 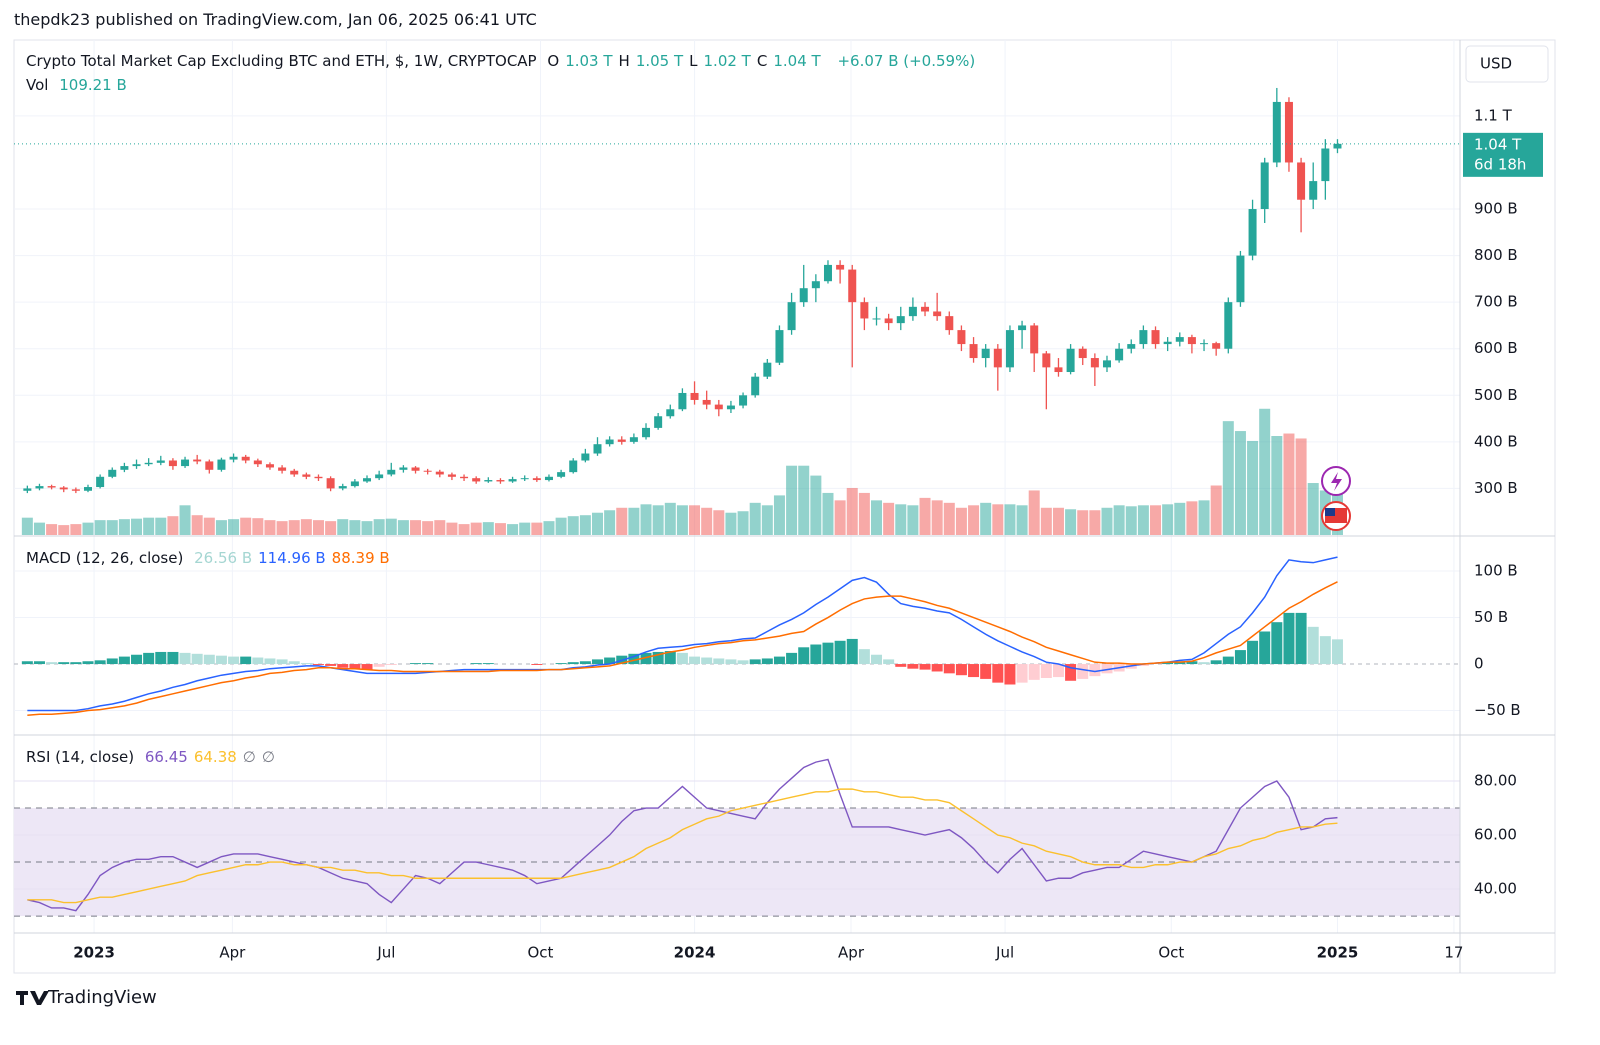 I want to click on macd-line, so click(x=682, y=634).